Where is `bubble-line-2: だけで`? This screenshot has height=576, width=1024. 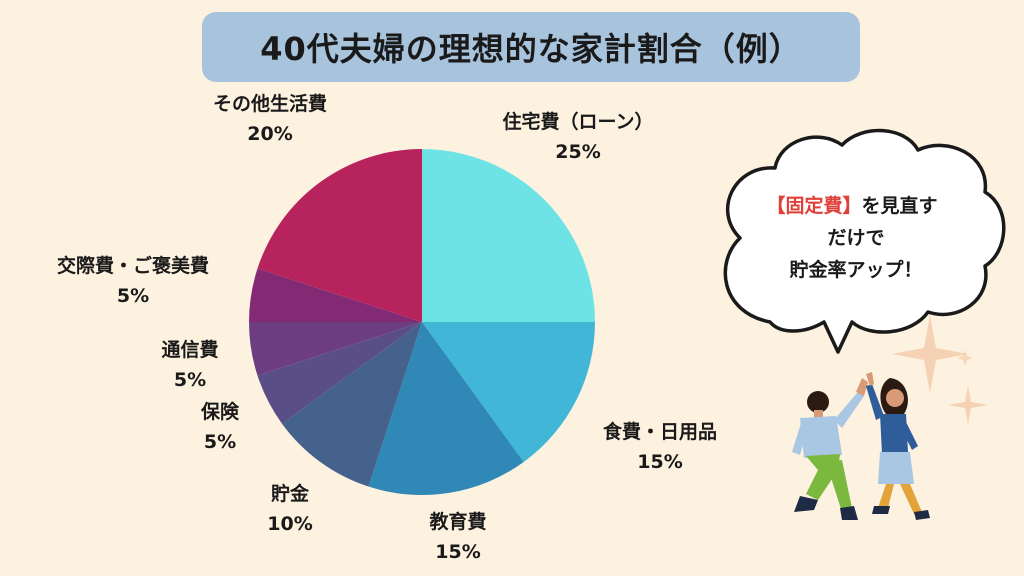 bubble-line-2: だけで is located at coordinates (855, 238).